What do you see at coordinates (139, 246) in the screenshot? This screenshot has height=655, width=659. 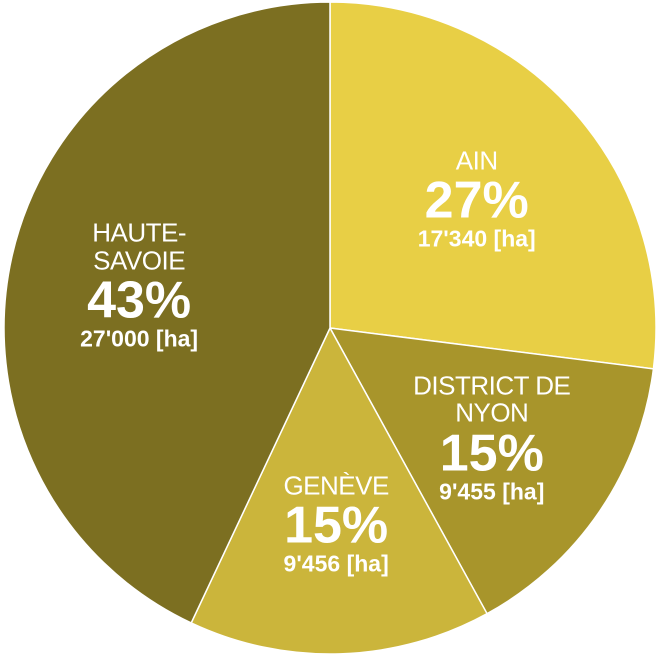 I see `category-label: HAUTE-SAVOIE` at bounding box center [139, 246].